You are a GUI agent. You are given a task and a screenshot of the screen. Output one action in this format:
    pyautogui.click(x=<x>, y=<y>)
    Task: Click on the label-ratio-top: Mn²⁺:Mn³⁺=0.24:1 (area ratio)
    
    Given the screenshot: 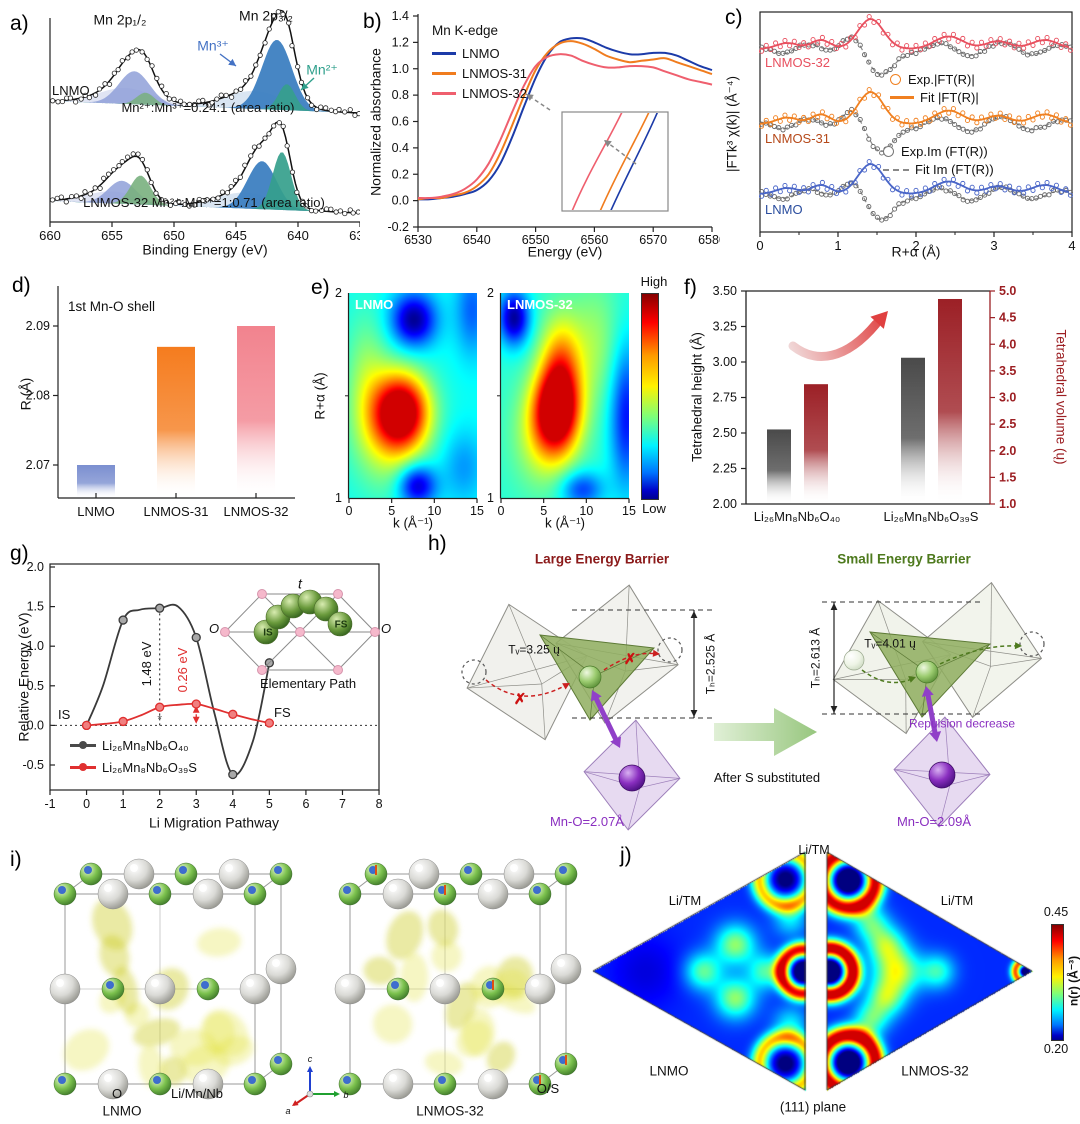 What is the action you would take?
    pyautogui.click(x=208, y=107)
    